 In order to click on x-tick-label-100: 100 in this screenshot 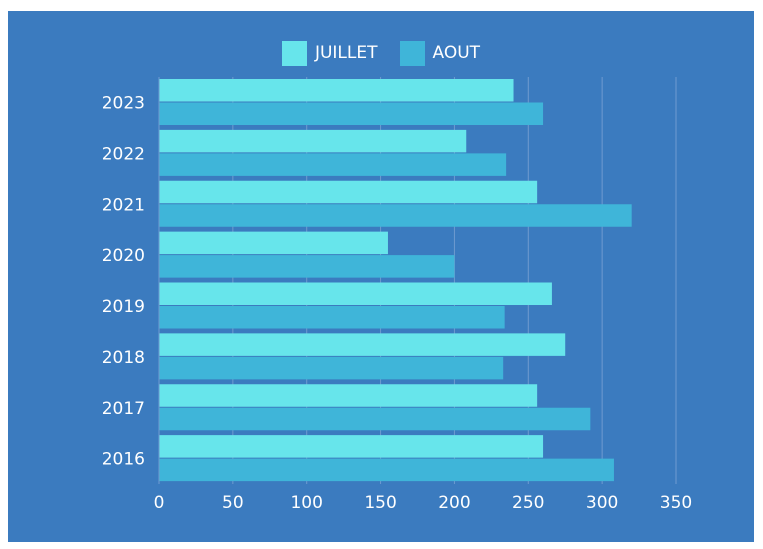, I will do `click(306, 503)`.